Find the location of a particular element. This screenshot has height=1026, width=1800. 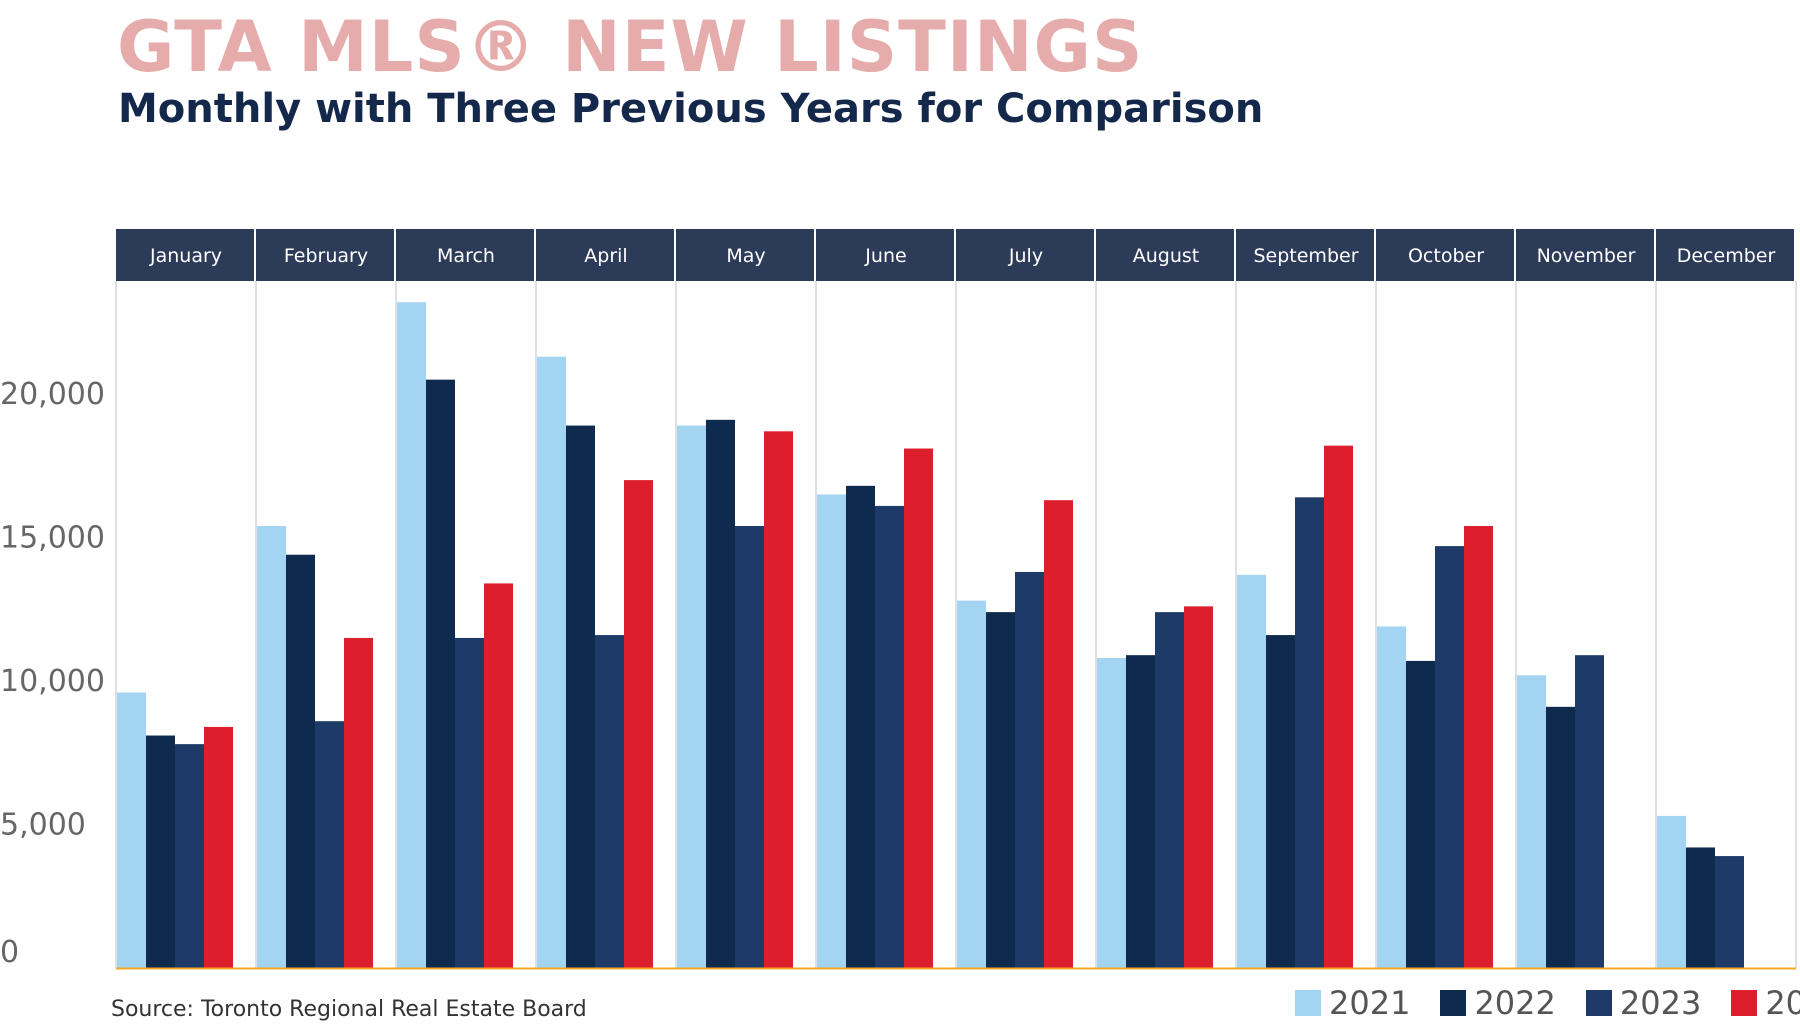

bar-2023-september is located at coordinates (1309, 732).